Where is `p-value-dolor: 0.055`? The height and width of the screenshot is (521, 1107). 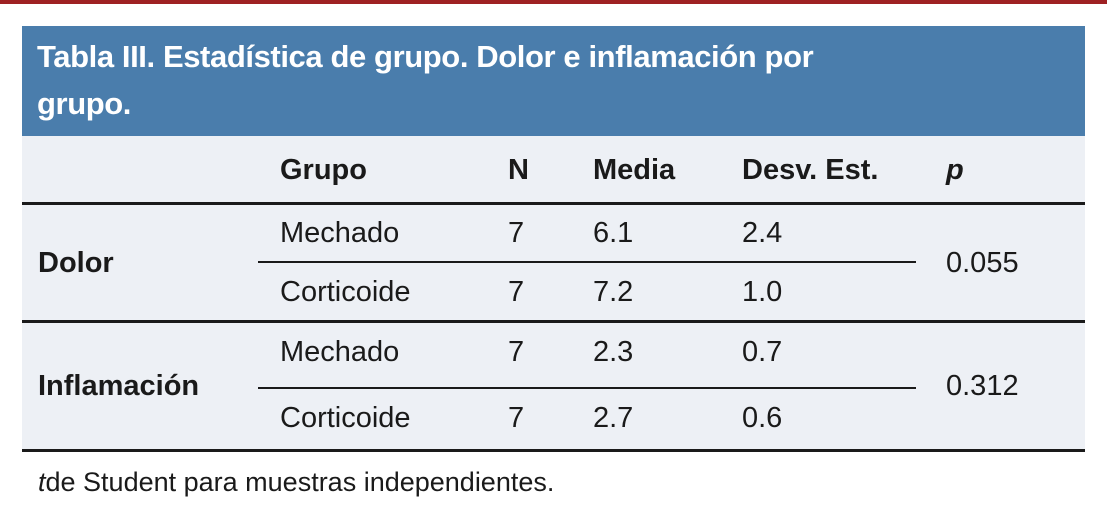
p-value-dolor: 0.055 is located at coordinates (982, 262).